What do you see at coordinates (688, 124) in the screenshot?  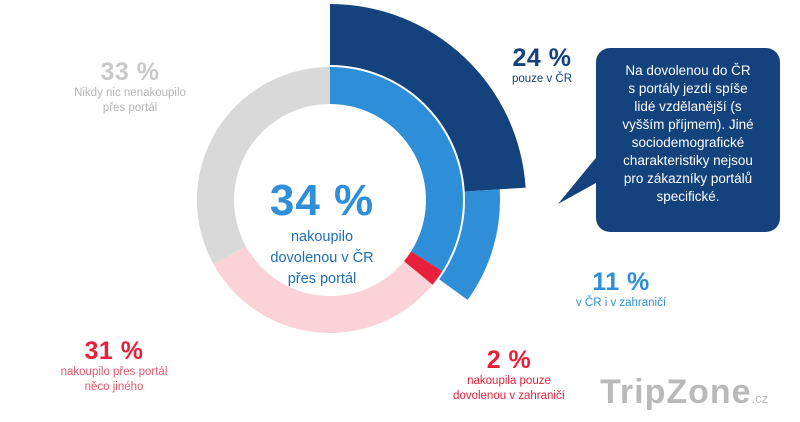 I see `callout-line: vyšším příjmem). Jiné` at bounding box center [688, 124].